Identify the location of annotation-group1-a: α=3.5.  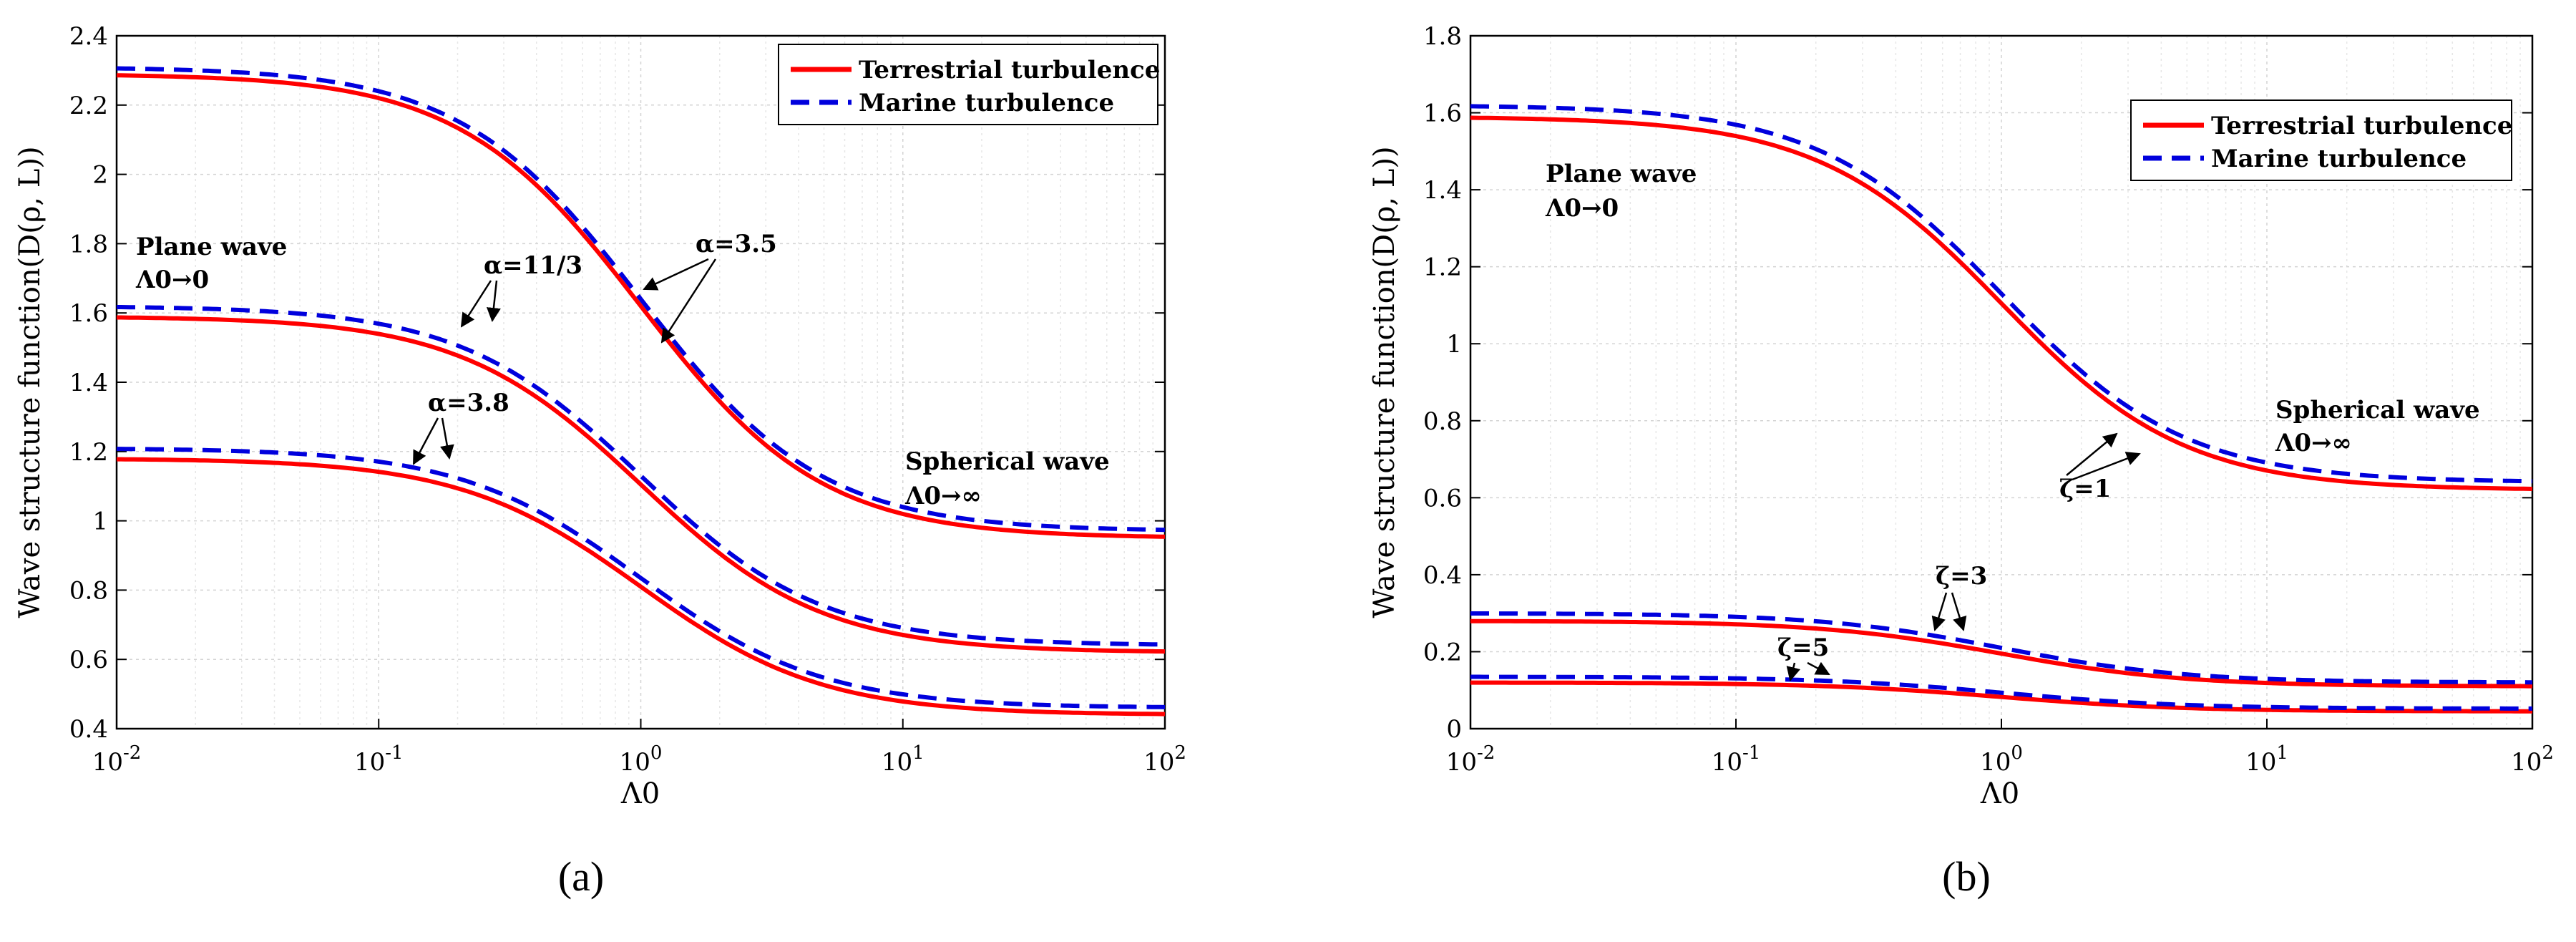
(736, 244).